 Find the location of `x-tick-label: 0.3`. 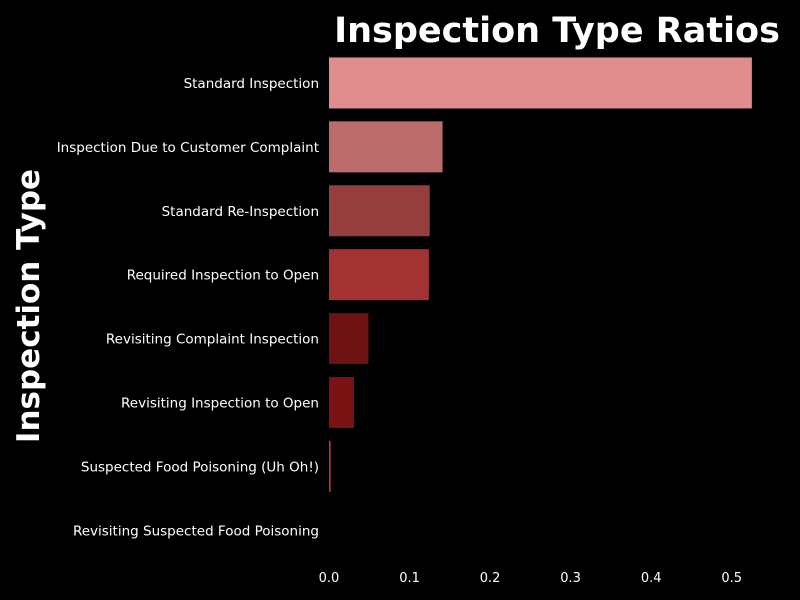

x-tick-label: 0.3 is located at coordinates (570, 578).